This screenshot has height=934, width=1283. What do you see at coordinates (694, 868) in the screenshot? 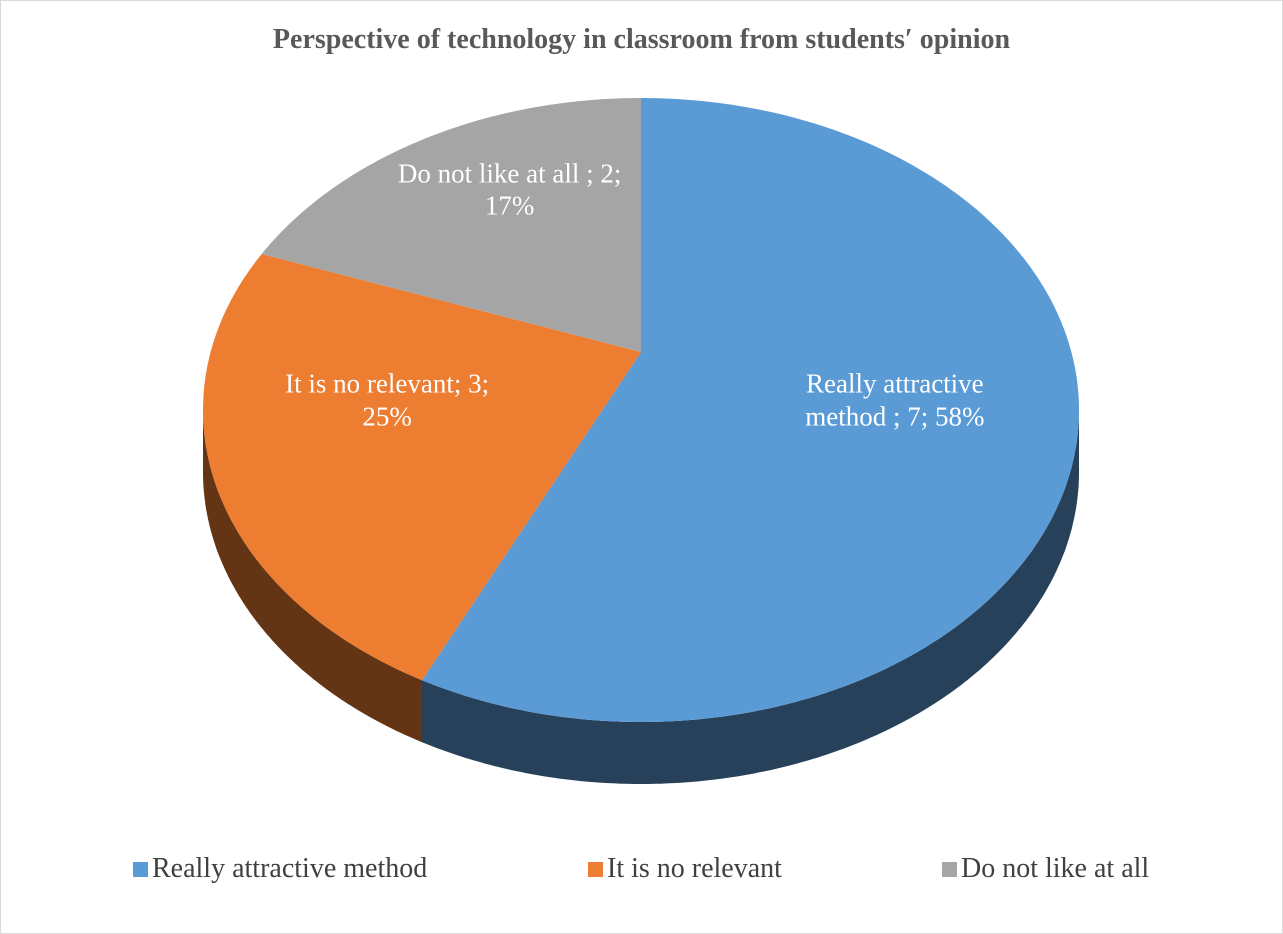
I see `legend-label: It is no relevant` at bounding box center [694, 868].